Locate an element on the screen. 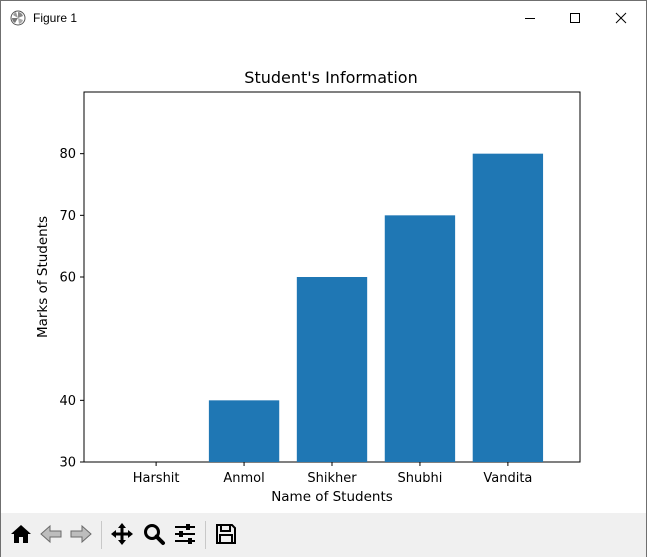 The height and width of the screenshot is (557, 647). pan-button is located at coordinates (122, 534).